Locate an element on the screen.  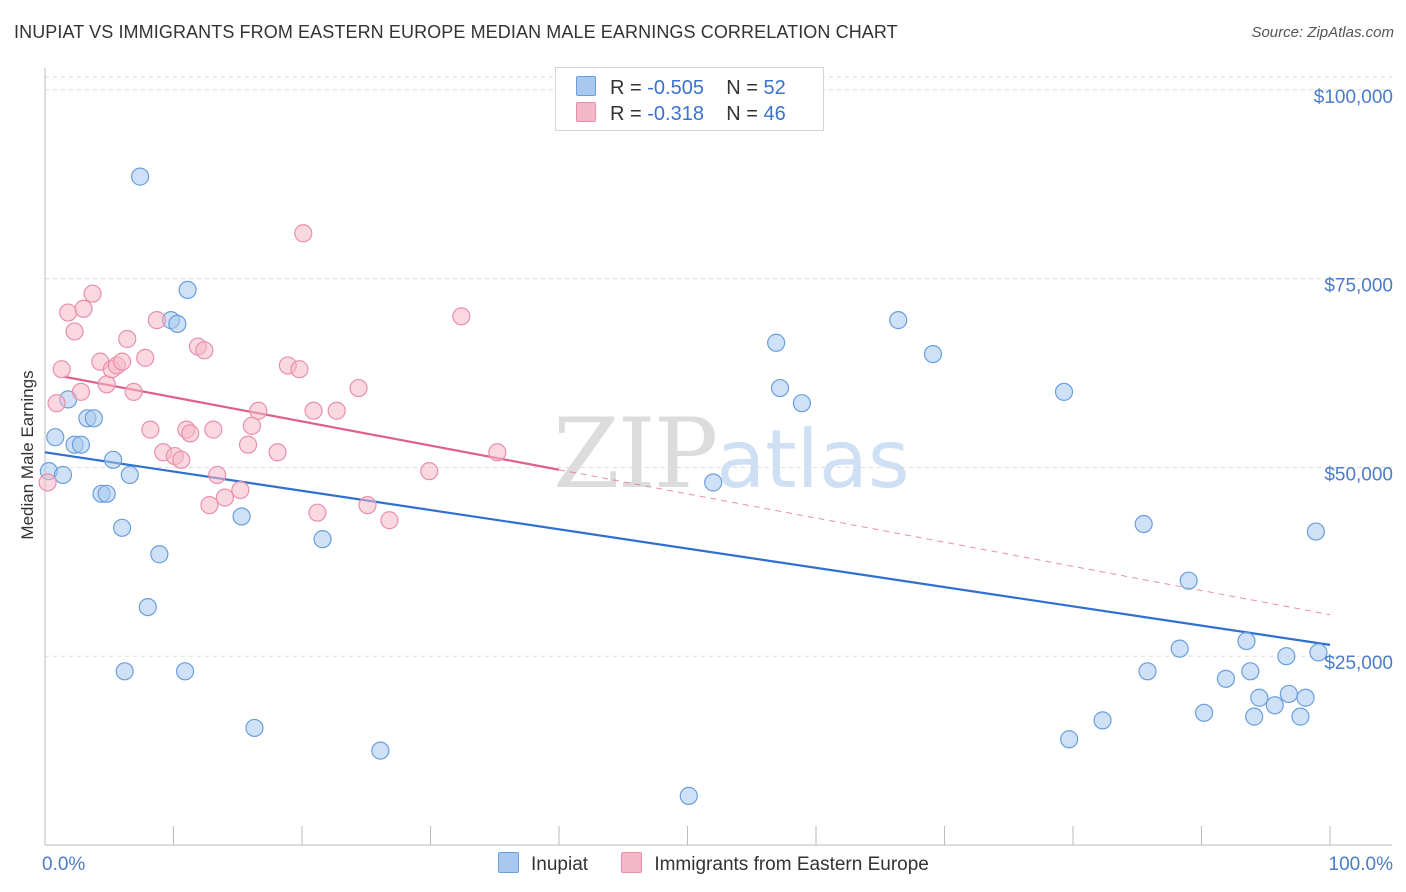
y-tick-label: $75,000 is located at coordinates (1358, 286).